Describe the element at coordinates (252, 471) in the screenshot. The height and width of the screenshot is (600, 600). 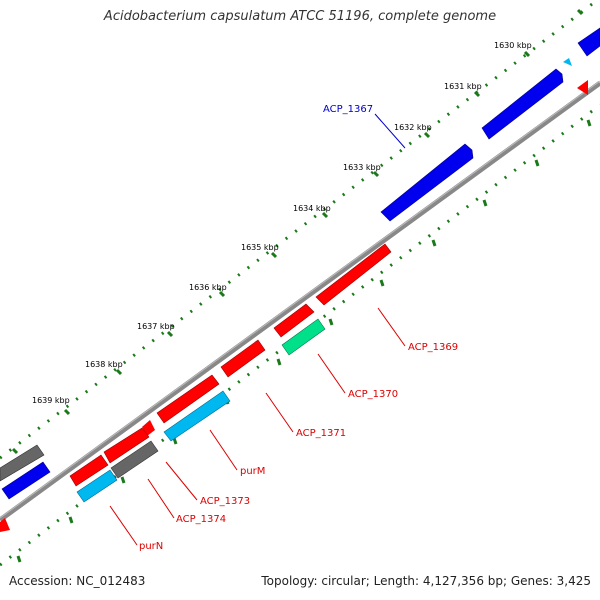
I see `label-purM: purM` at that location.